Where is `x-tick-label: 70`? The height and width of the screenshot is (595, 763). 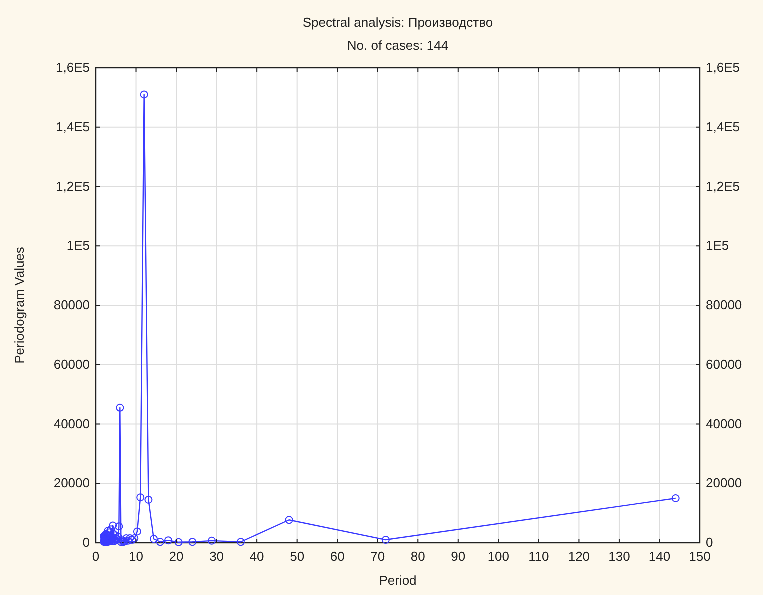
x-tick-label: 70 is located at coordinates (378, 556).